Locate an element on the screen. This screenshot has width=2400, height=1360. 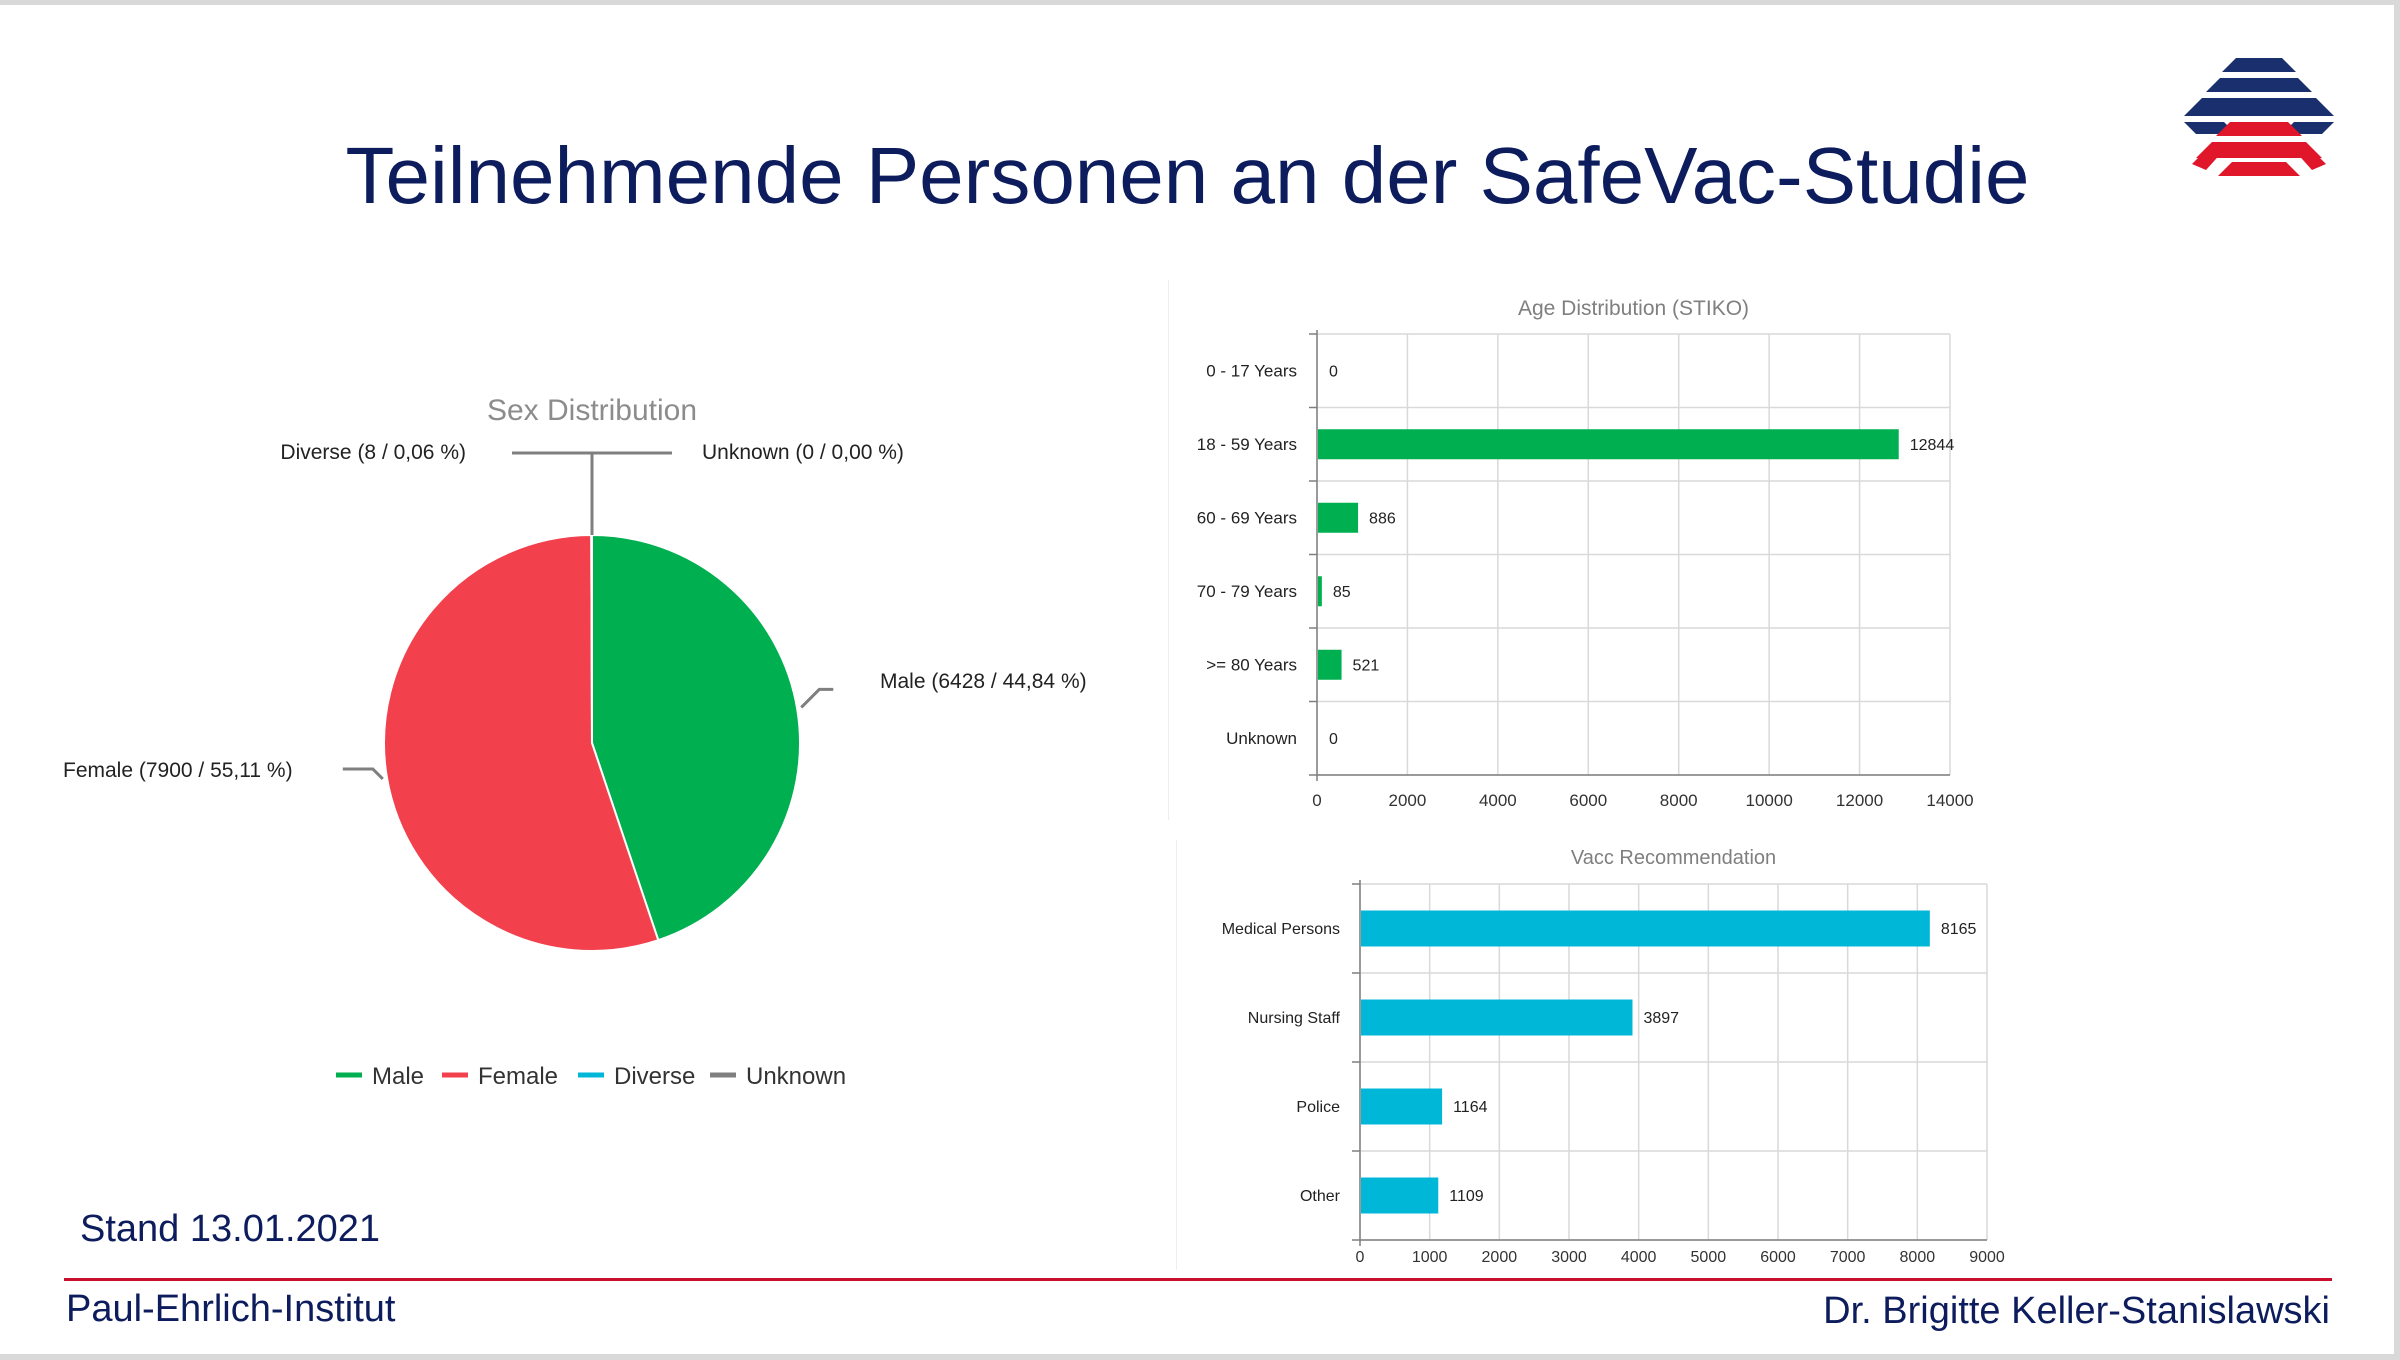
vacc-tick-label: 4000 is located at coordinates (1639, 1257).